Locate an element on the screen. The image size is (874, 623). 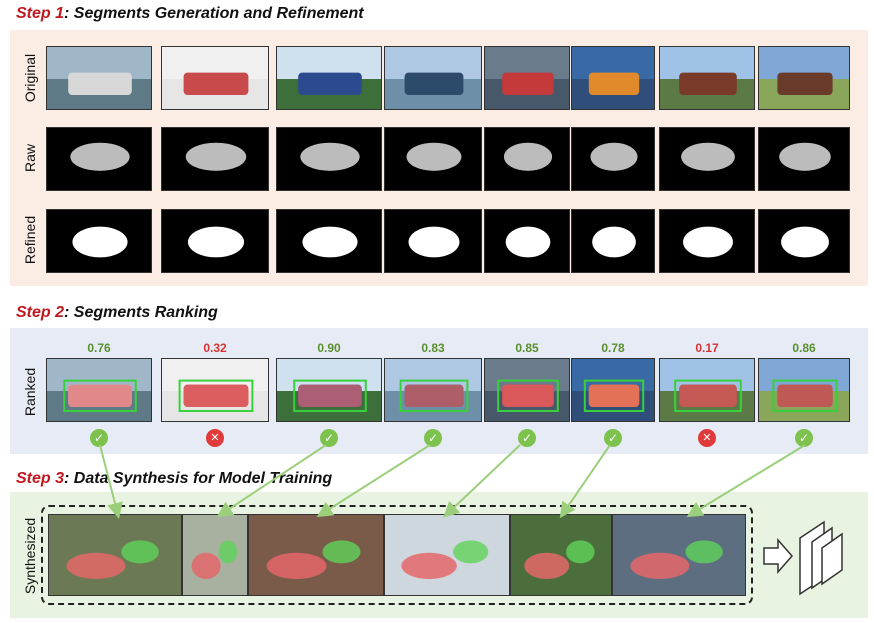
model-training-icon is located at coordinates (803, 558).